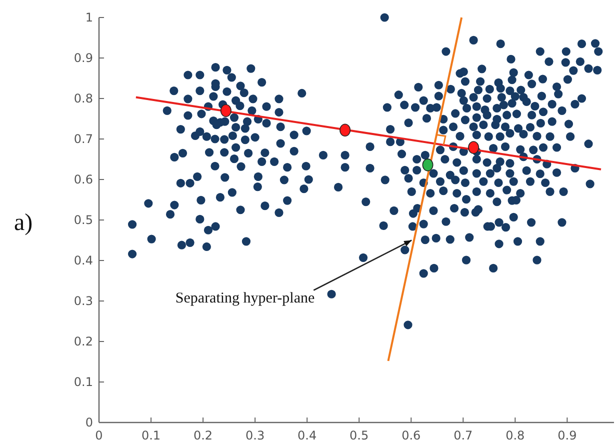  I want to click on y-tick-label: 0.9, so click(83, 58).